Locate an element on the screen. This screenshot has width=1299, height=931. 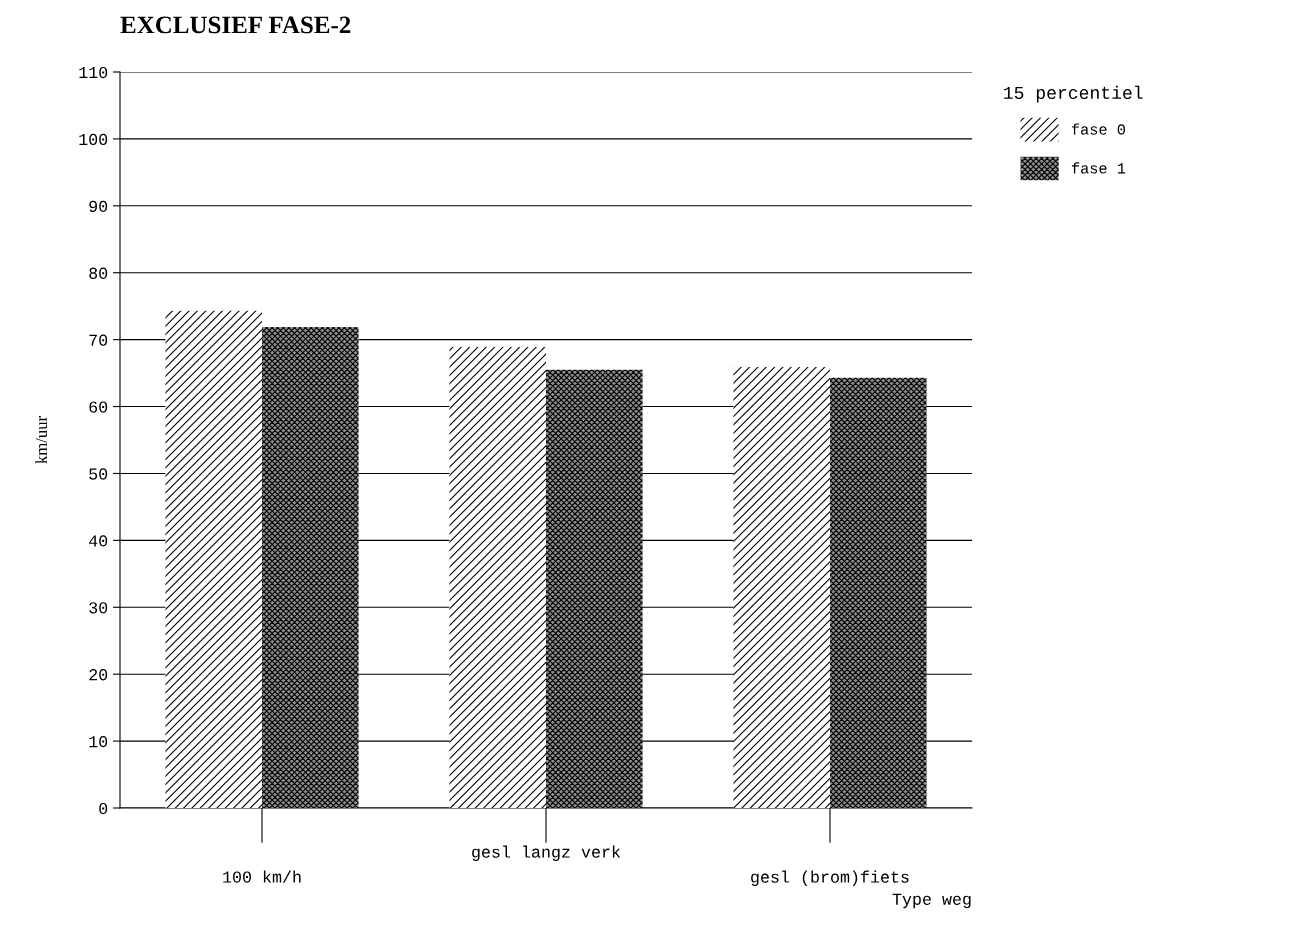
x-tick-label: 100 km/h is located at coordinates (262, 876).